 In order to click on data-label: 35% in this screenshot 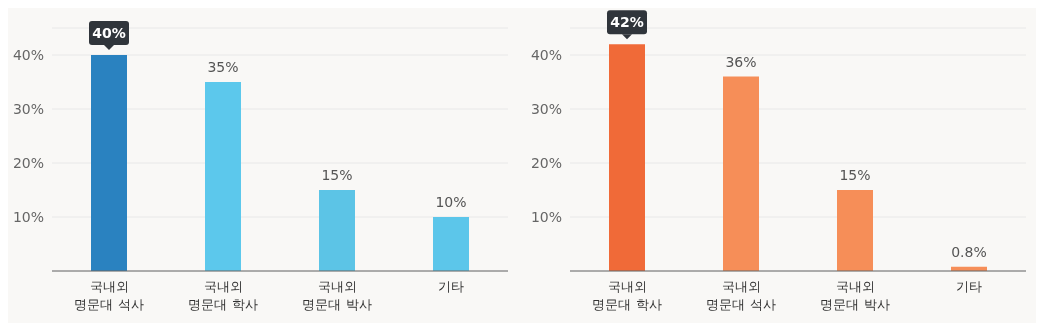, I will do `click(223, 67)`.